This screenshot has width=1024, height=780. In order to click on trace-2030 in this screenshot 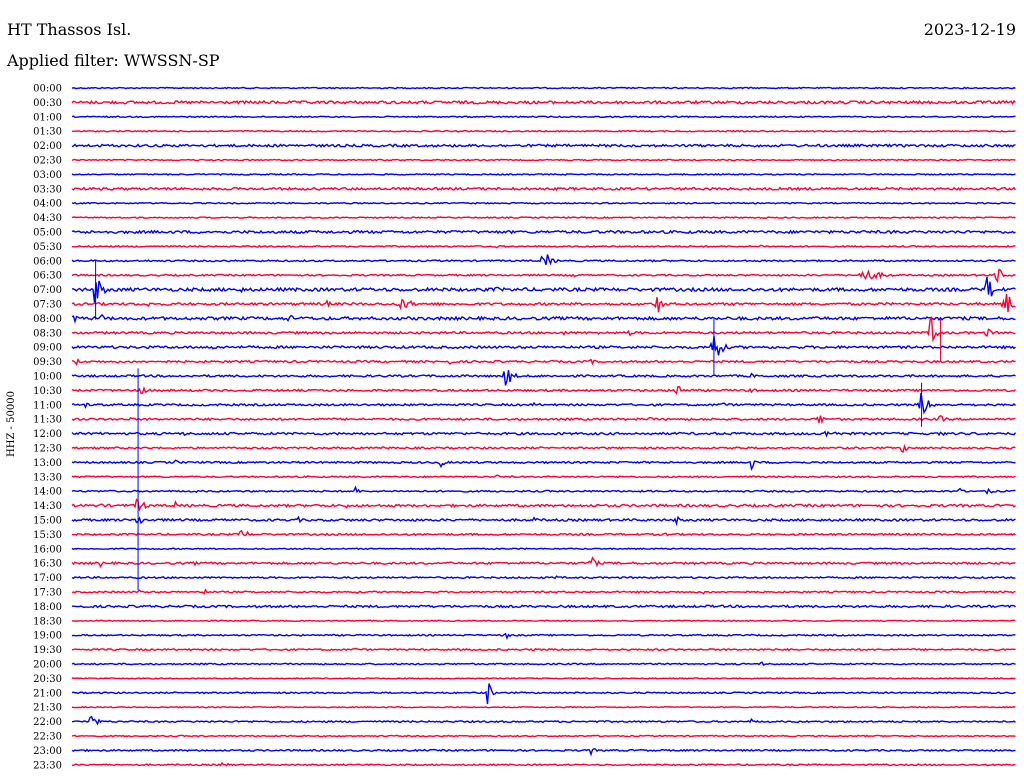, I will do `click(543, 678)`.